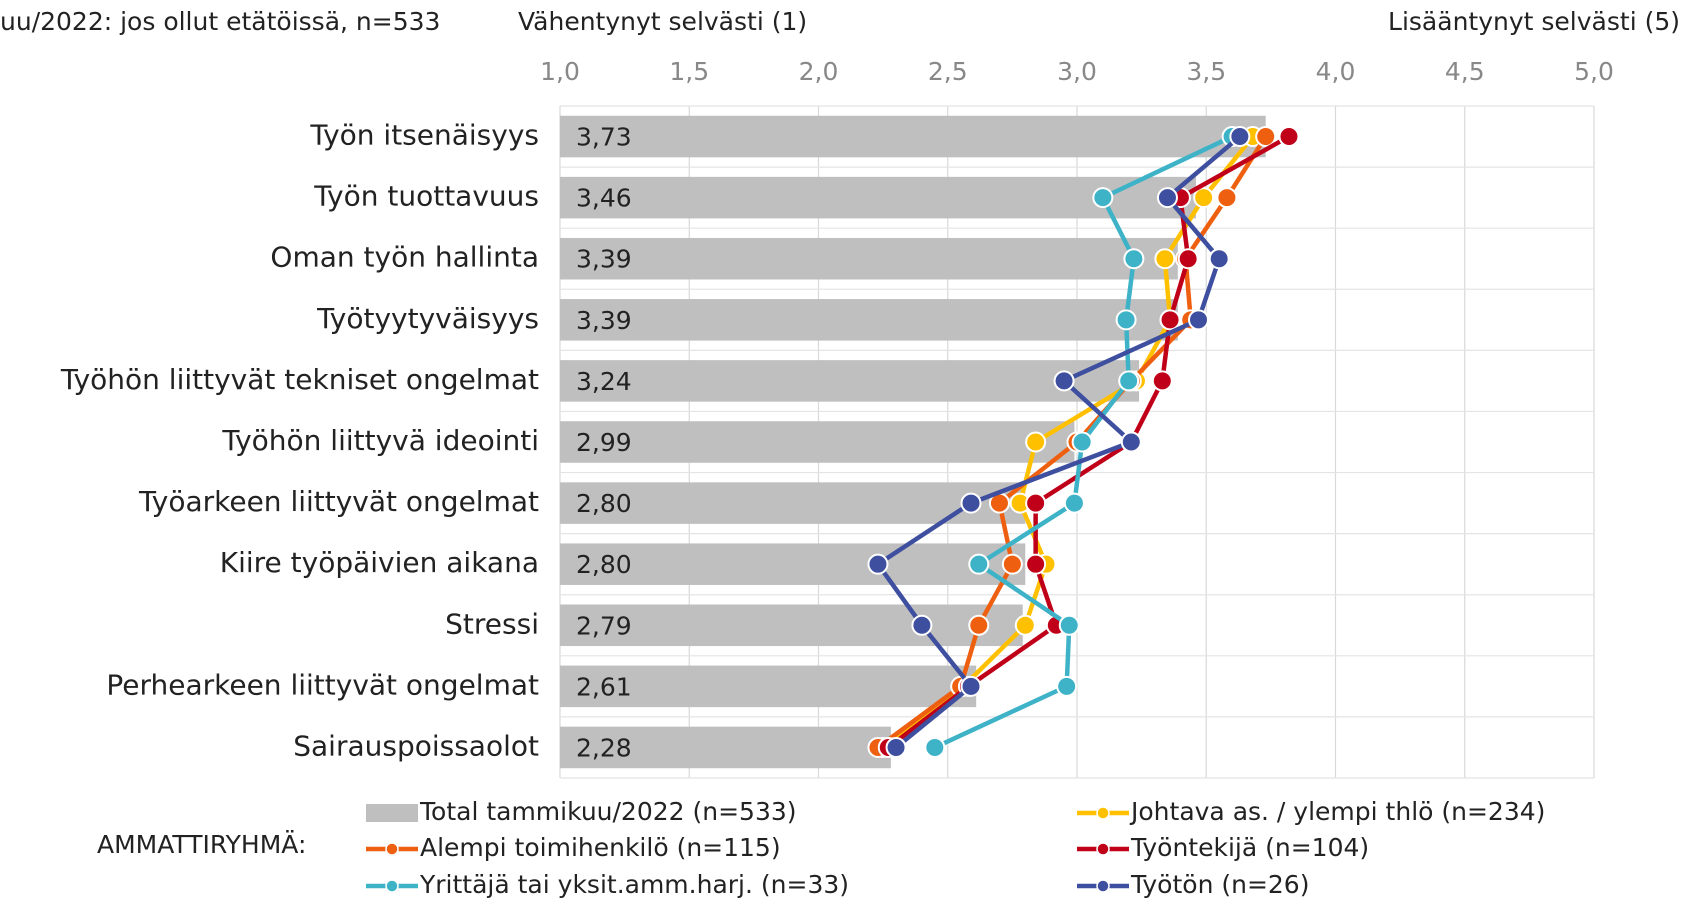 This screenshot has width=1689, height=899. Describe the element at coordinates (1336, 71) in the screenshot. I see `x-tick-label: 4,0` at that location.